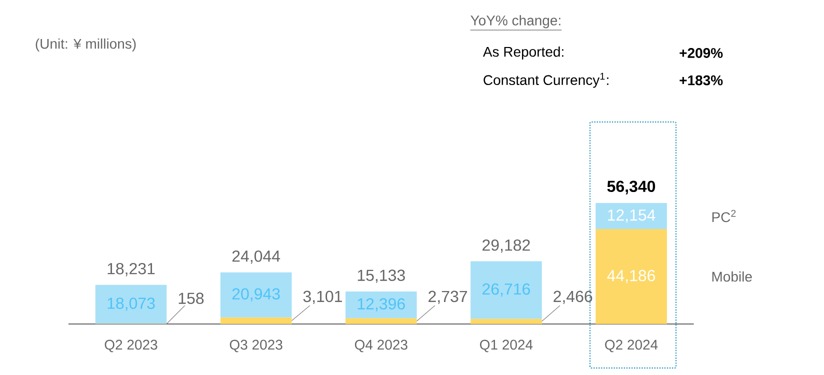  I want to click on data-label: 44,186, so click(631, 277).